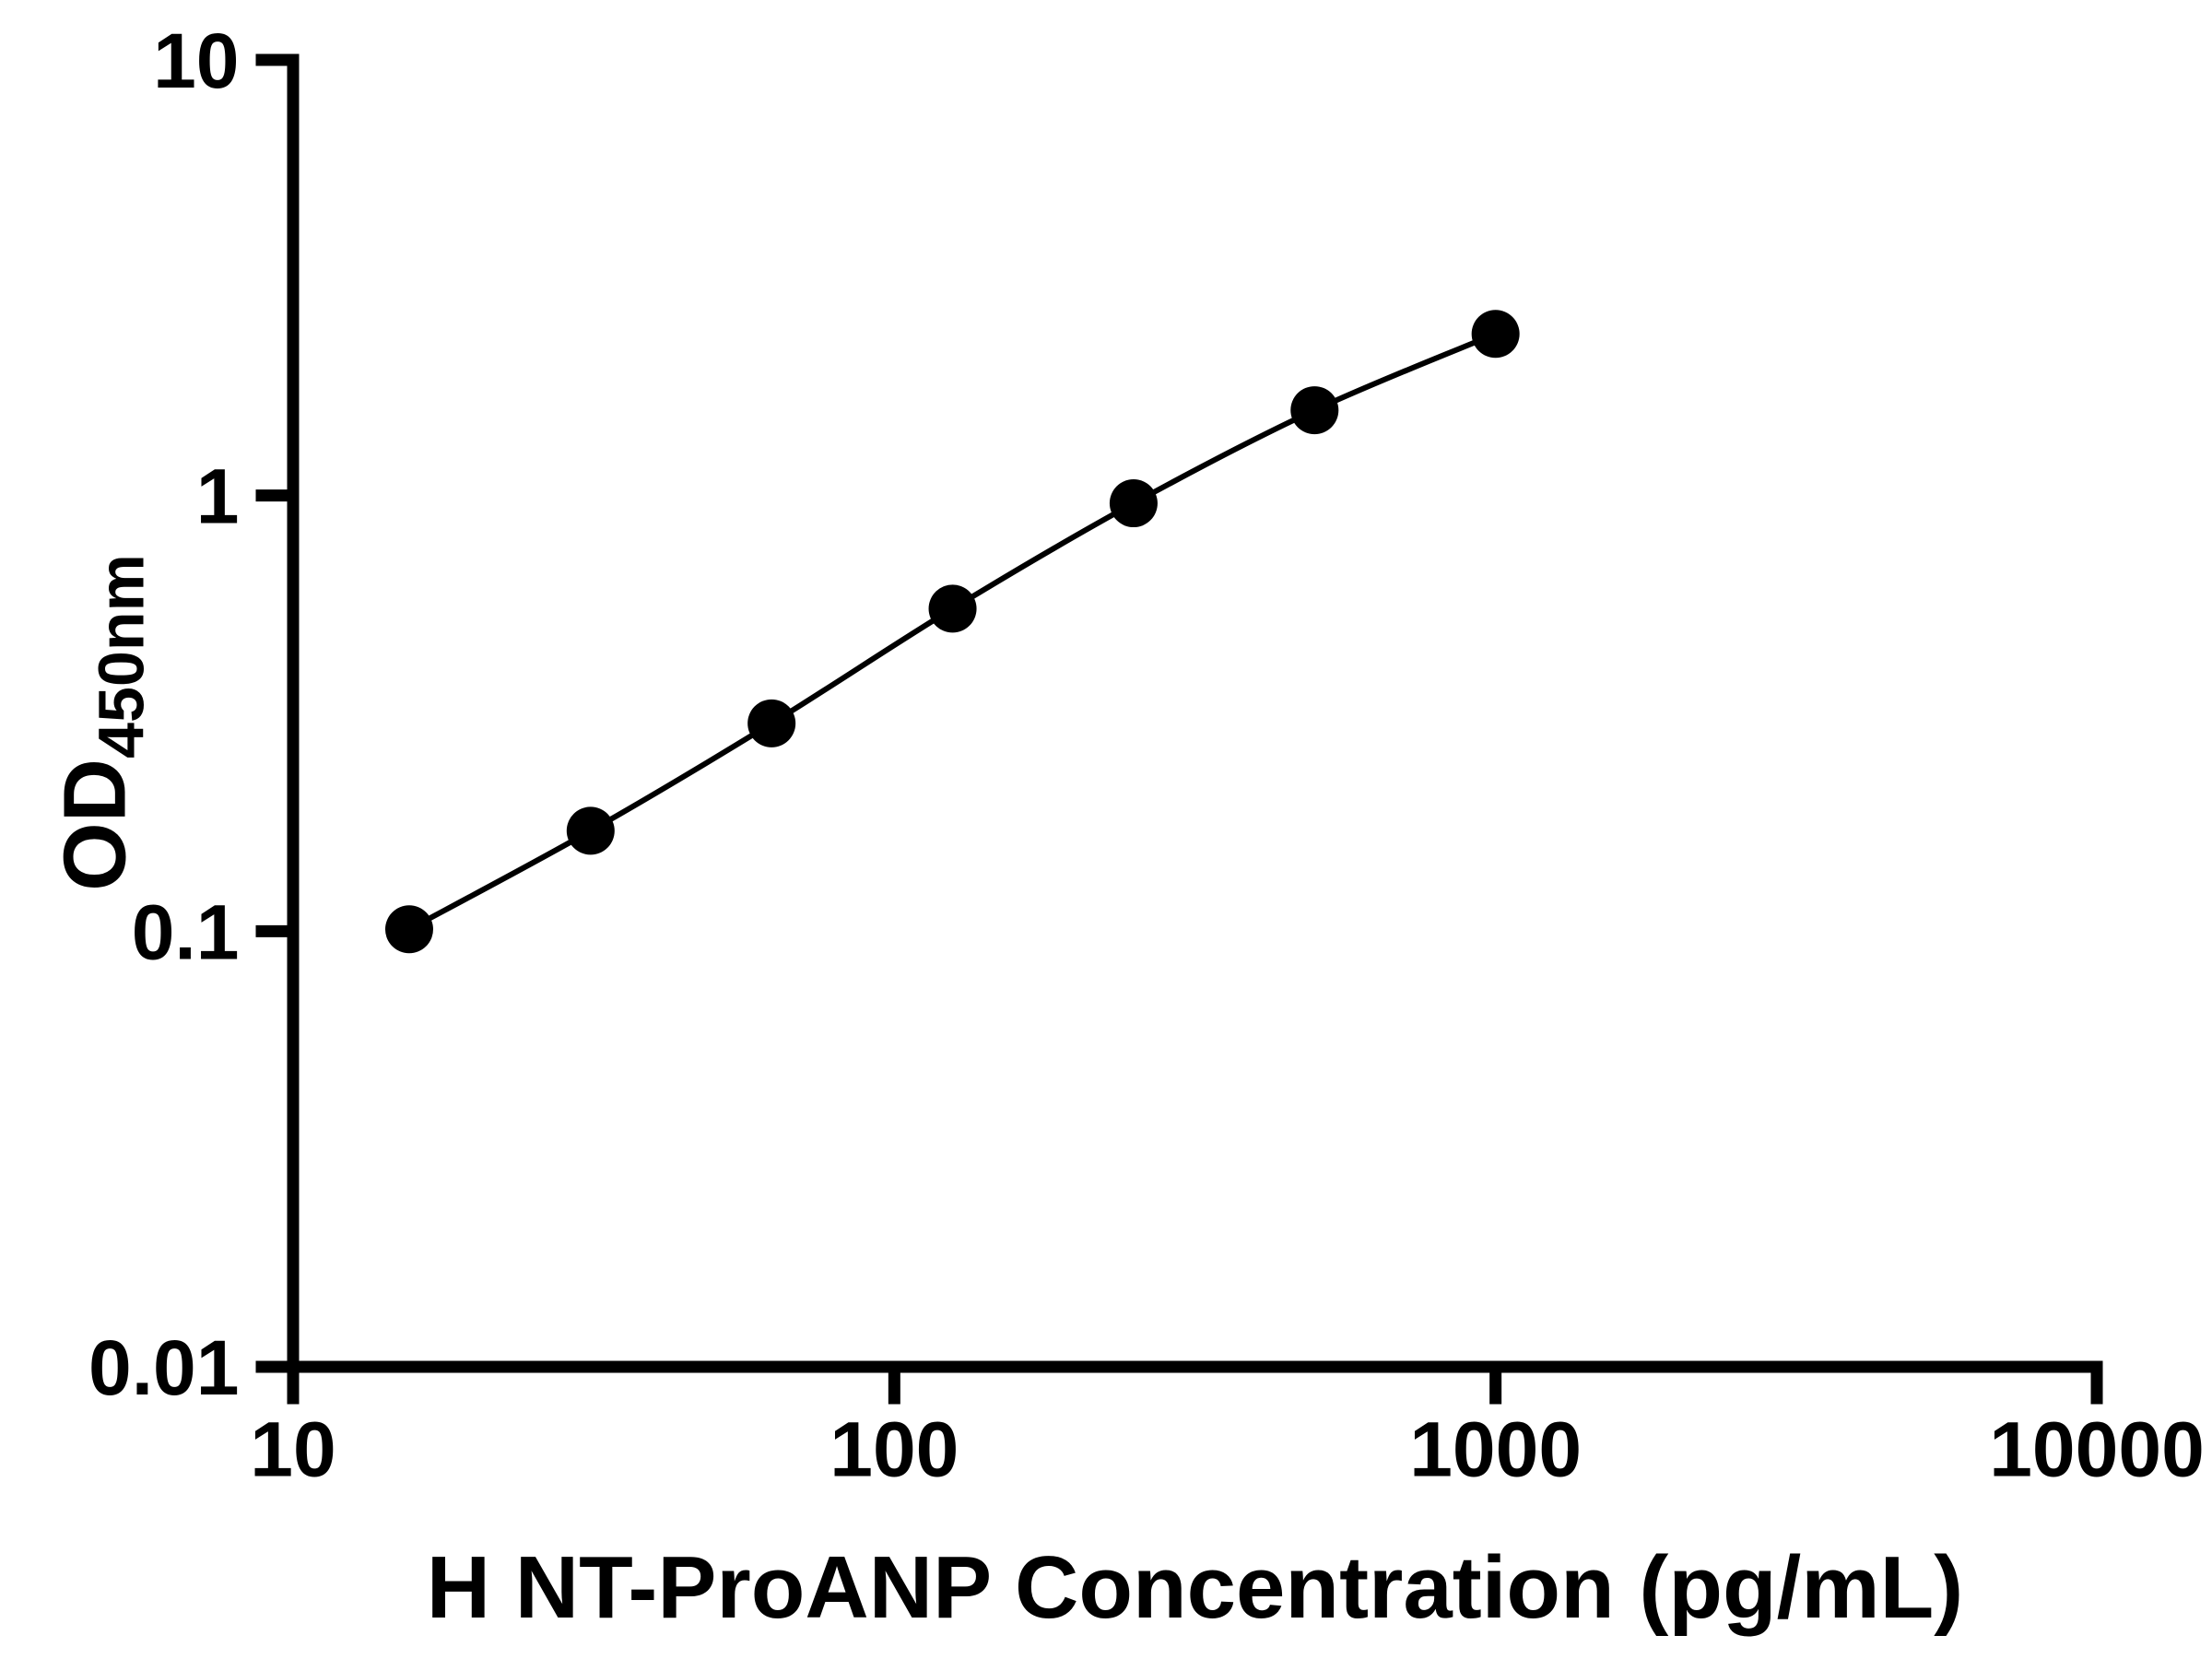 The height and width of the screenshot is (1659, 2212). Describe the element at coordinates (894, 1449) in the screenshot. I see `x-tick-label: 100` at that location.